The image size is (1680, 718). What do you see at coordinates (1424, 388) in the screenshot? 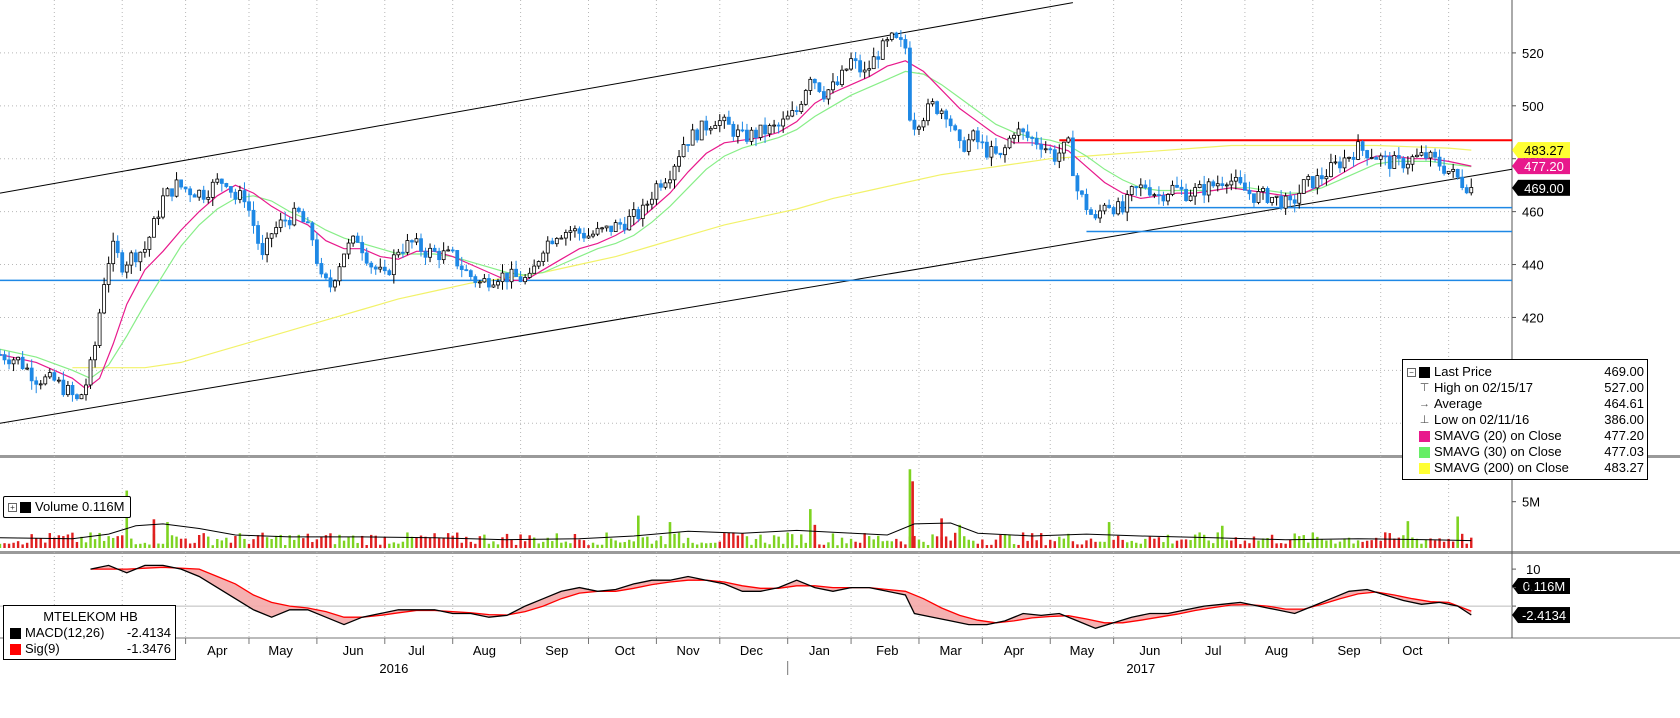
I see `high-marker-icon: ⊤` at bounding box center [1424, 388].